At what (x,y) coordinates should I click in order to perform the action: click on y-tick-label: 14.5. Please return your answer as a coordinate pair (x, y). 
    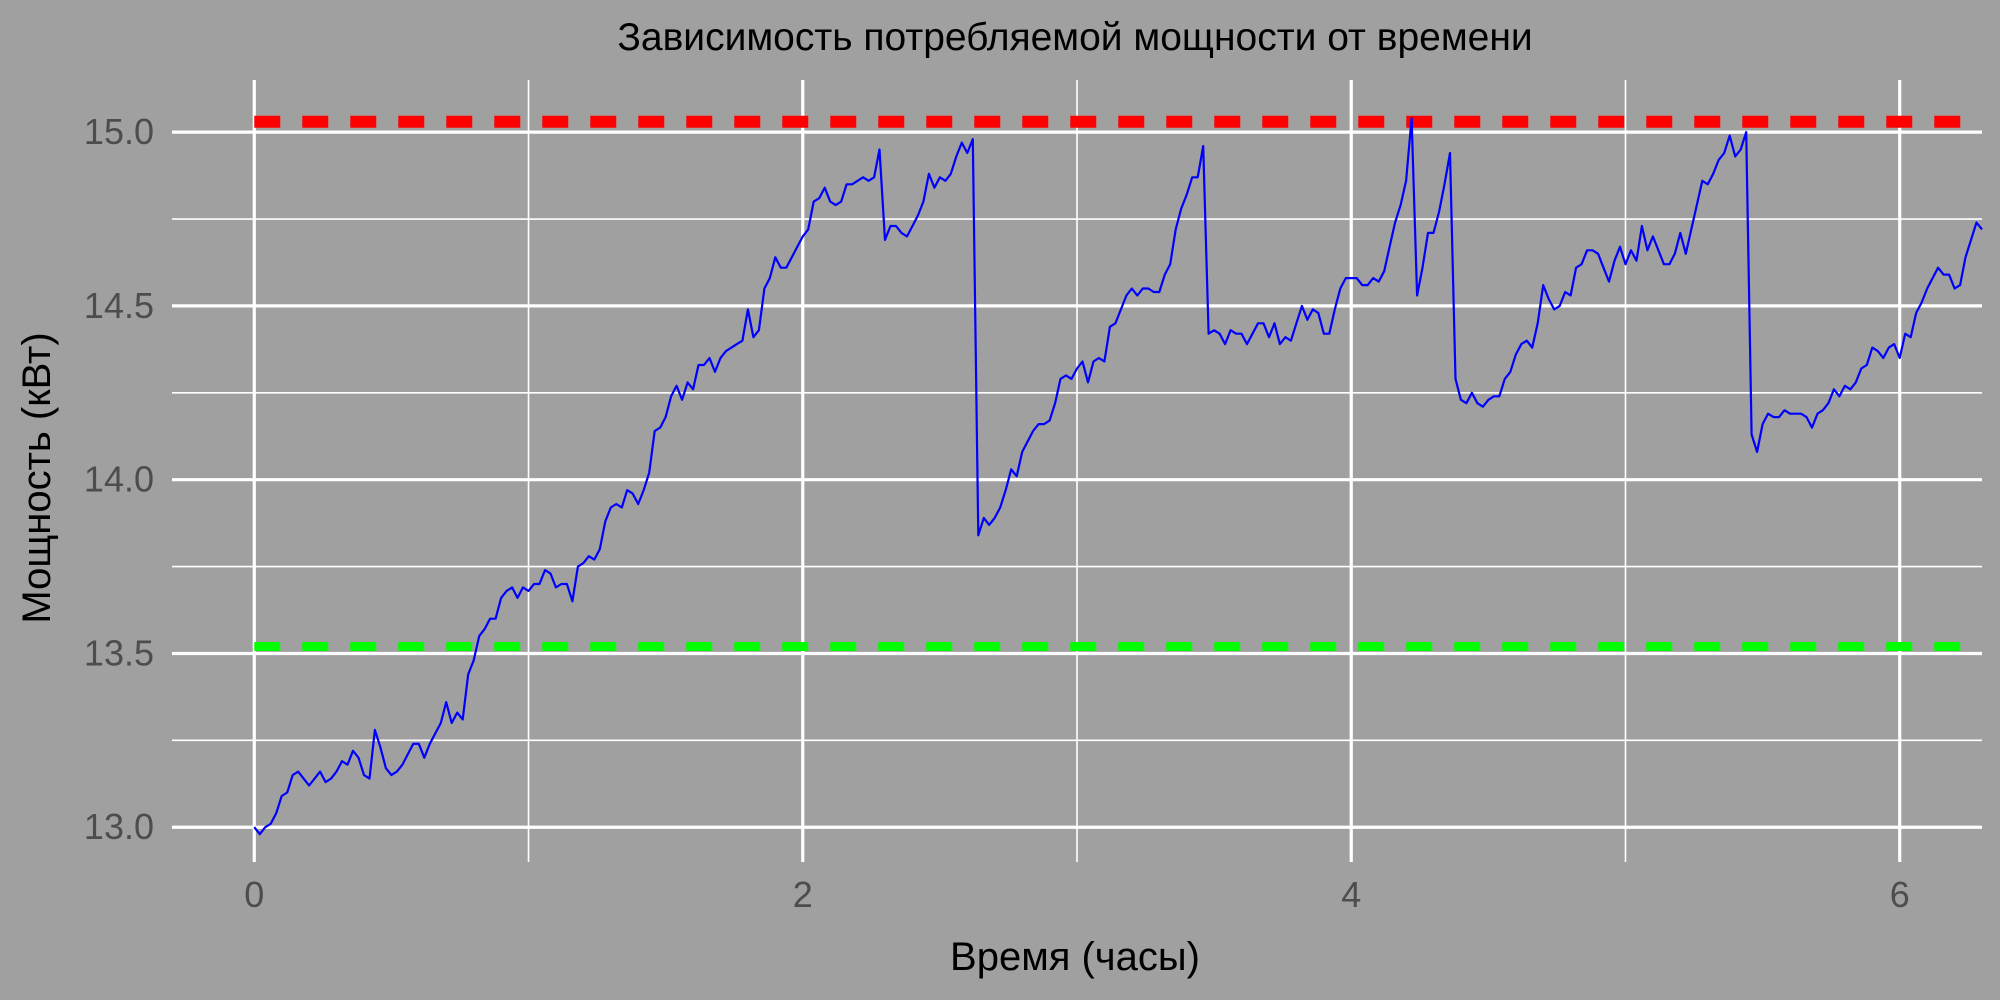
    Looking at the image, I should click on (119, 305).